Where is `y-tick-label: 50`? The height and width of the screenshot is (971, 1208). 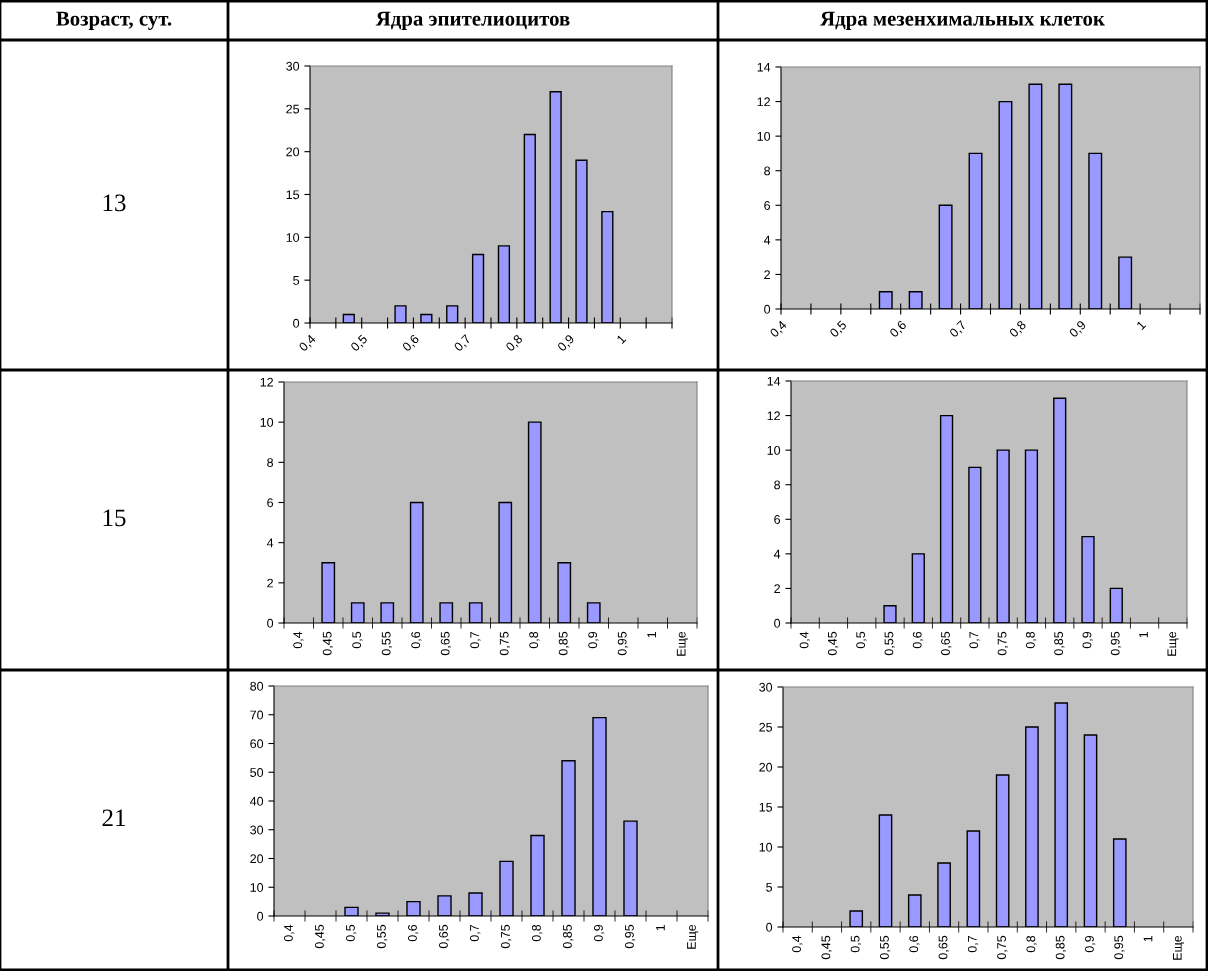
y-tick-label: 50 is located at coordinates (257, 772).